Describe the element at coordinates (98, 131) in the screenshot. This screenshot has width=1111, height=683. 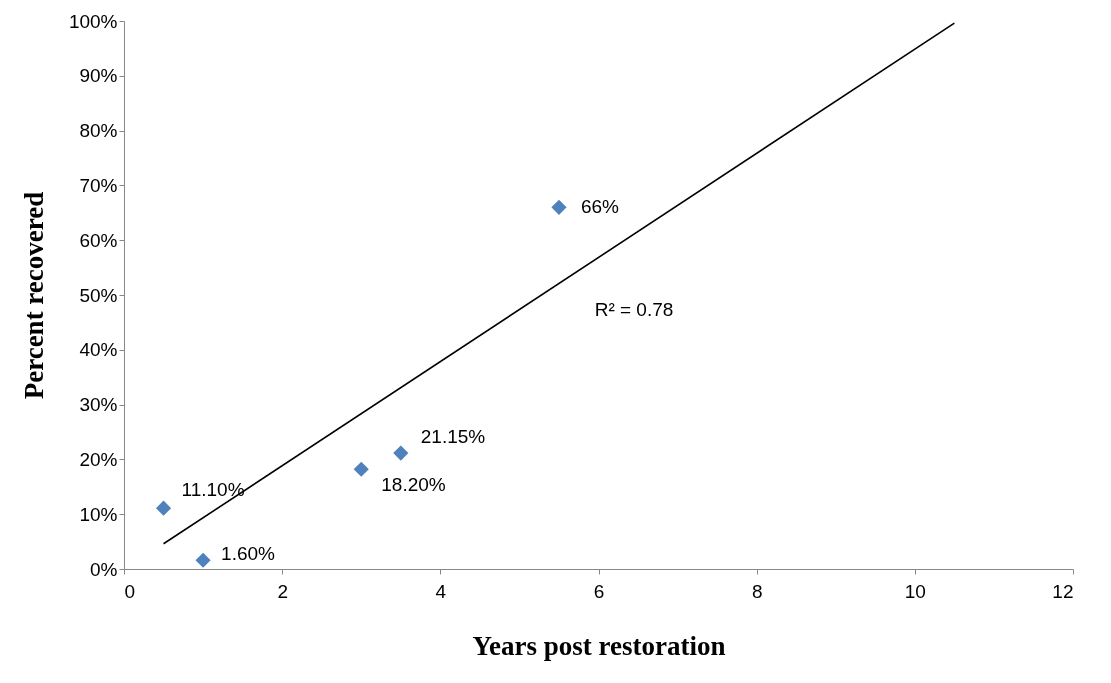
I see `y-tick-label: 80%` at that location.